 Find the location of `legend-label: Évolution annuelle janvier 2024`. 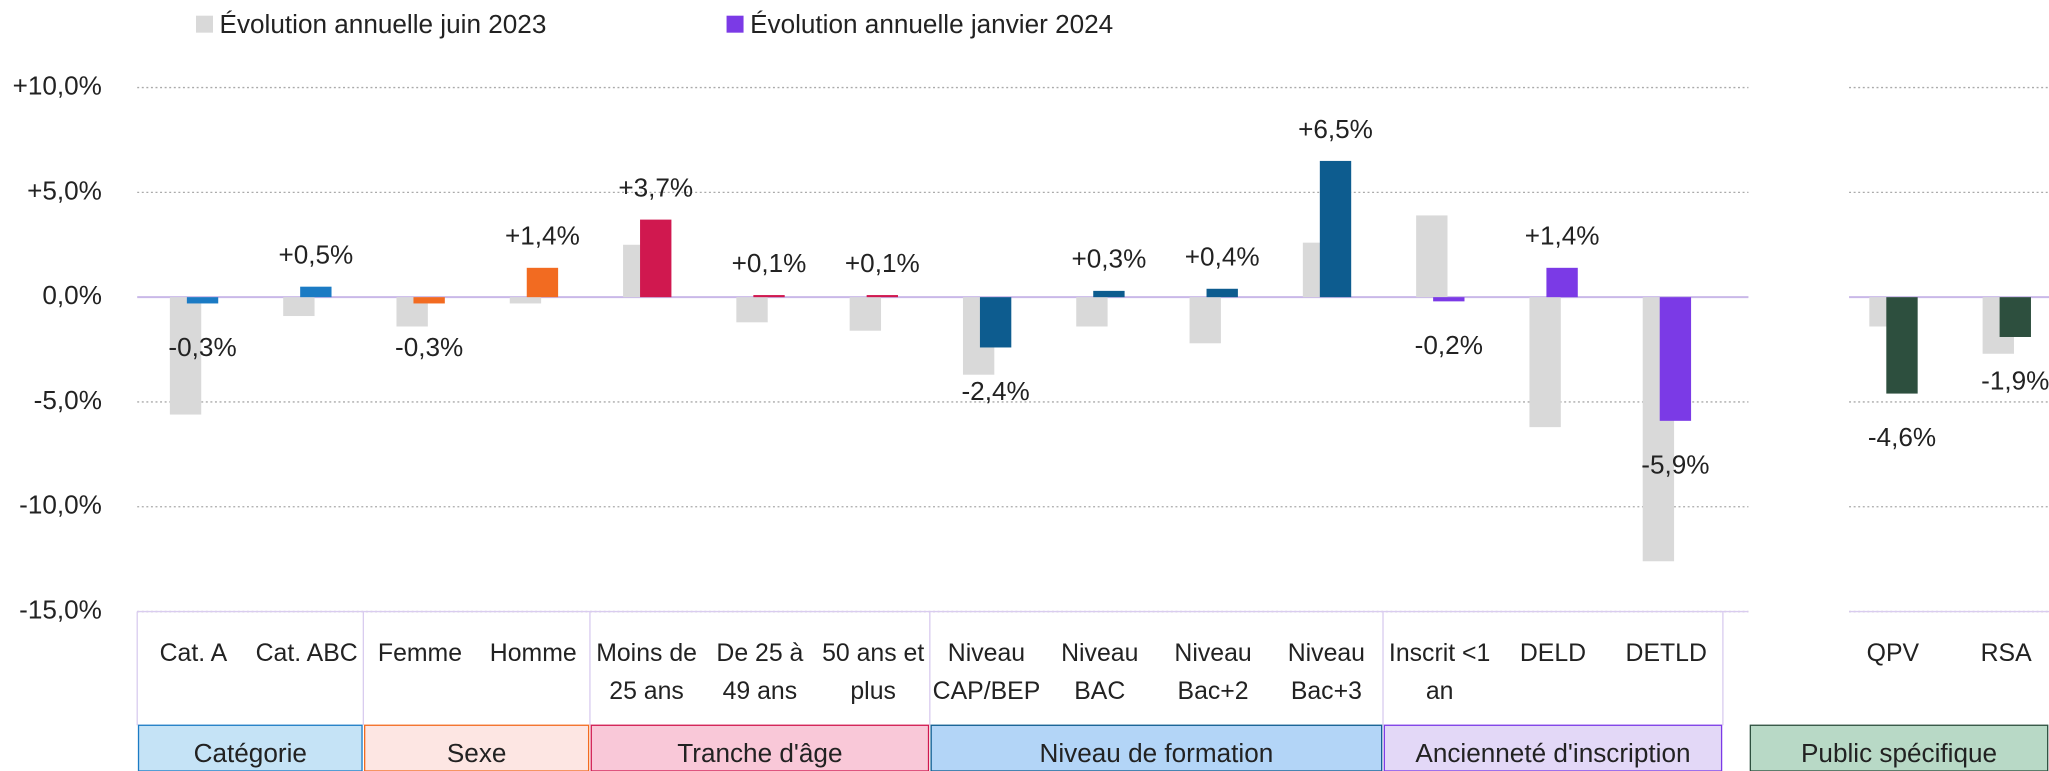

legend-label: Évolution annuelle janvier 2024 is located at coordinates (931, 24).